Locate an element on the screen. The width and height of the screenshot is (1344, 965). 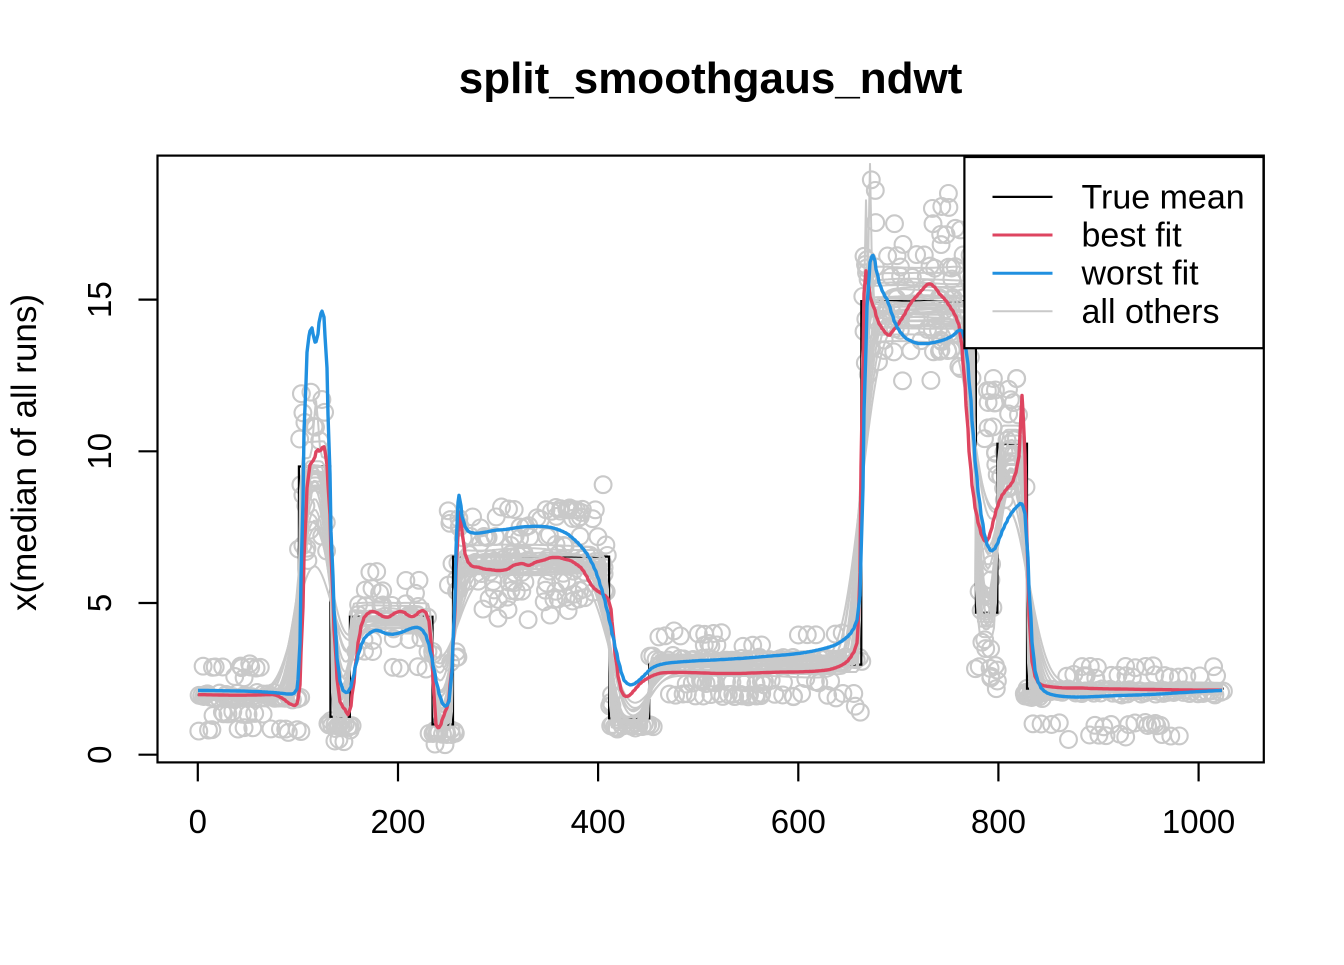
svg-text: 600 is located at coordinates (798, 821).